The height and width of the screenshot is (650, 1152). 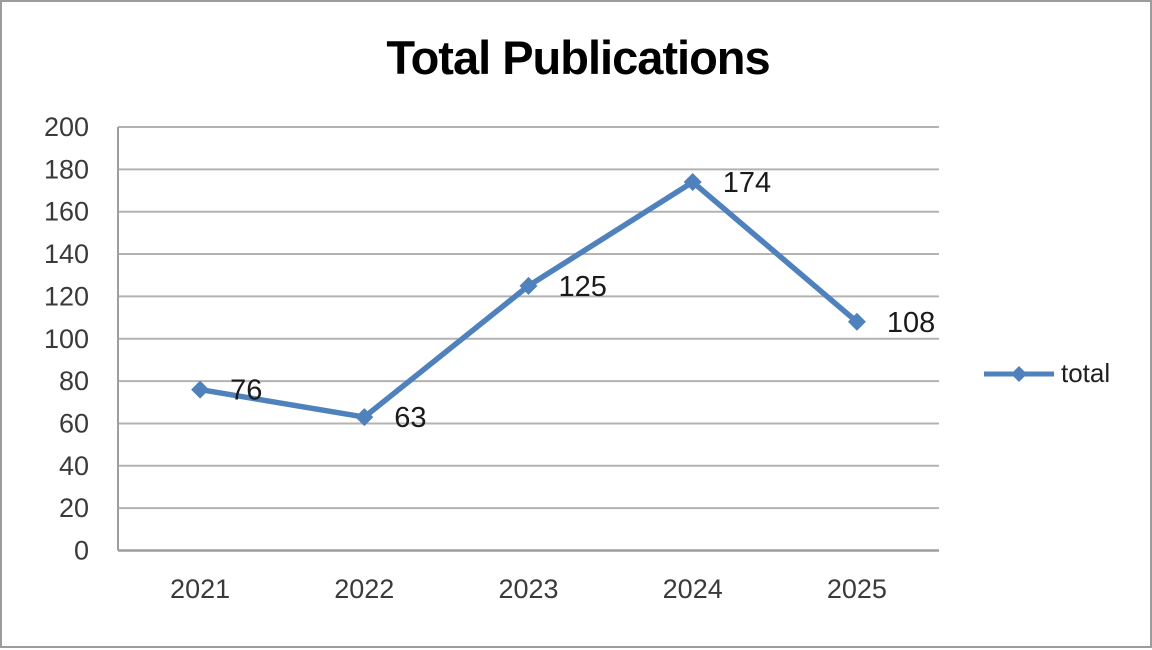 I want to click on data-label: 108, so click(x=911, y=323).